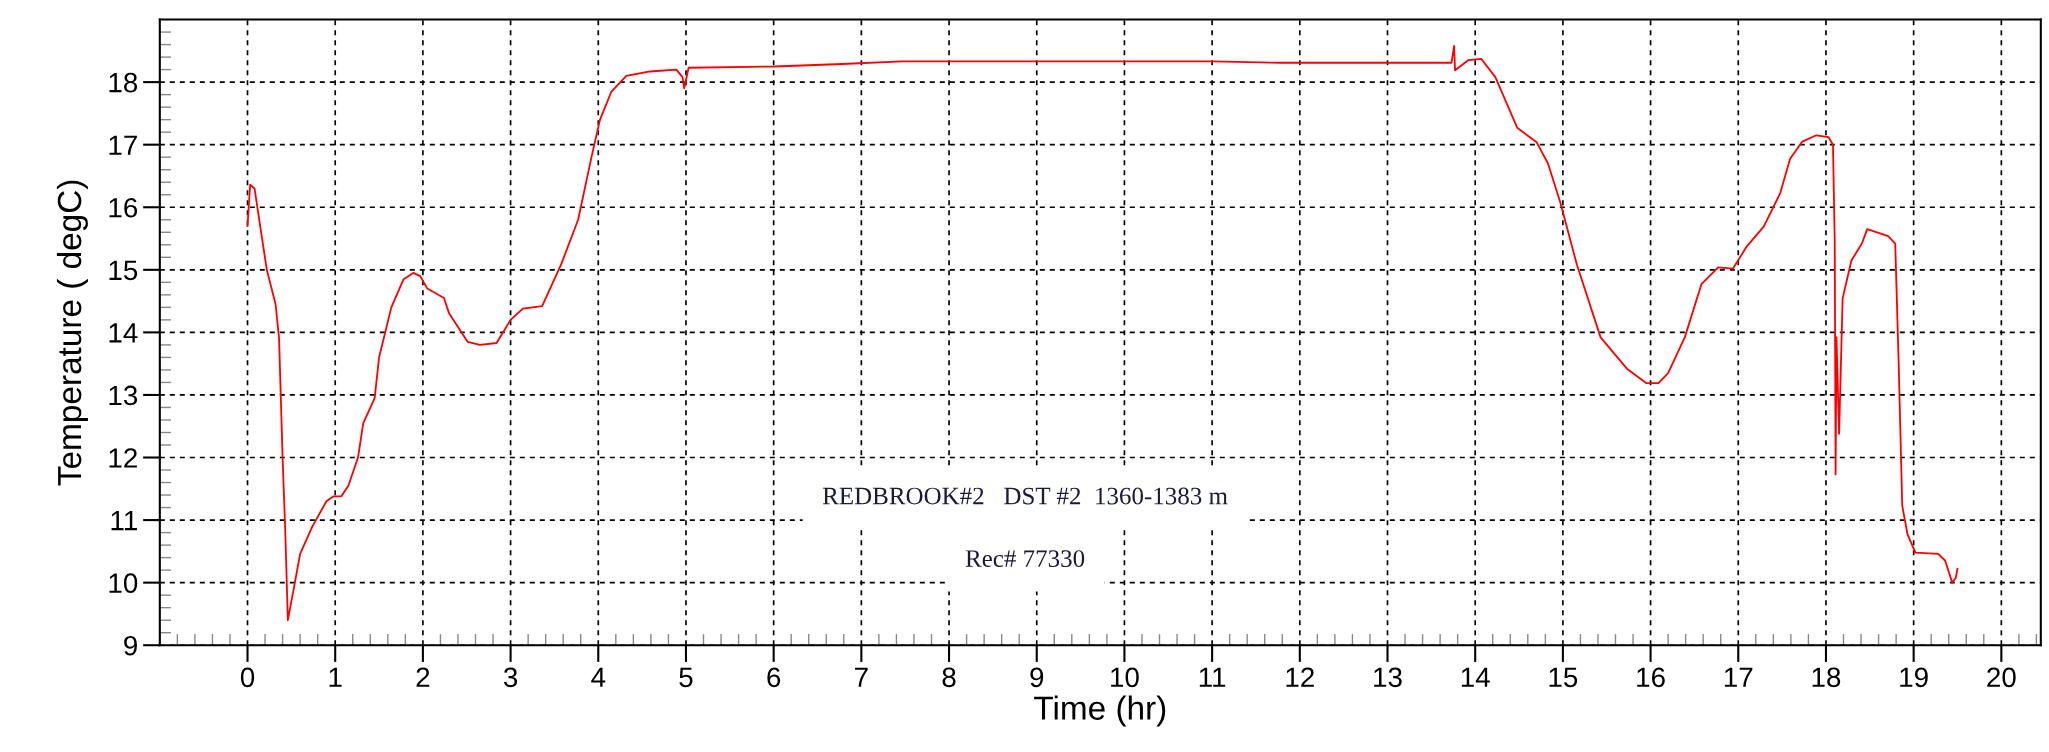  Describe the element at coordinates (1738, 677) in the screenshot. I see `x-tick-label: 17` at that location.